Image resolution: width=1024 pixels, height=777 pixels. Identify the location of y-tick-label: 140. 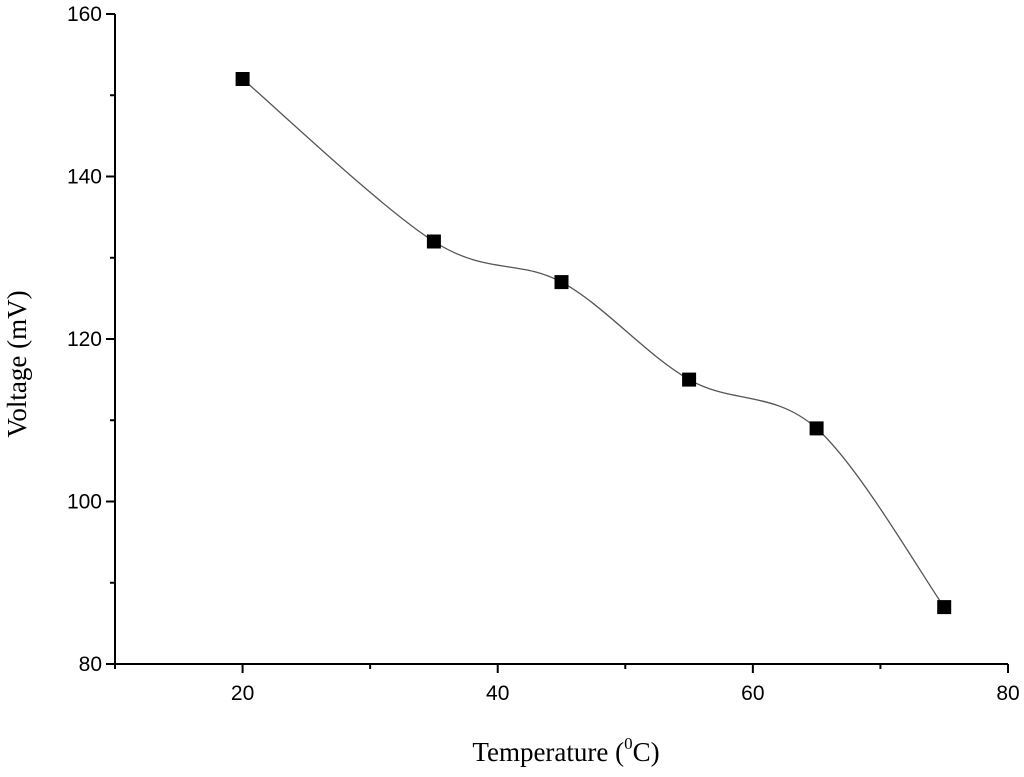
(84, 177).